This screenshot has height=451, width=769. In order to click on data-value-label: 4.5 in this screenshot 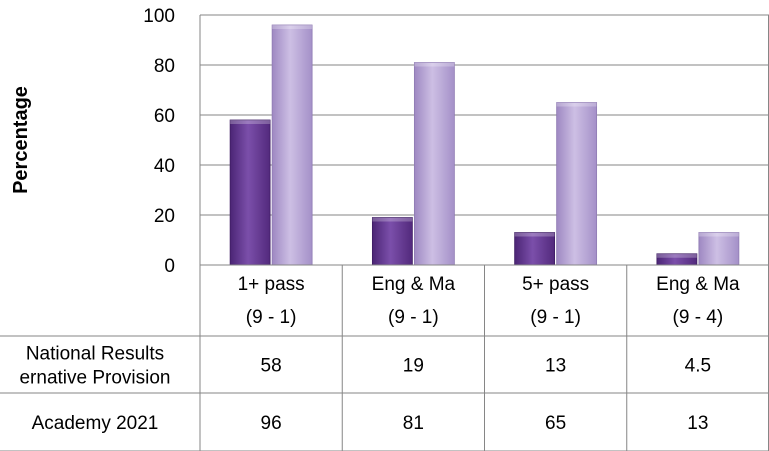, I will do `click(698, 366)`.